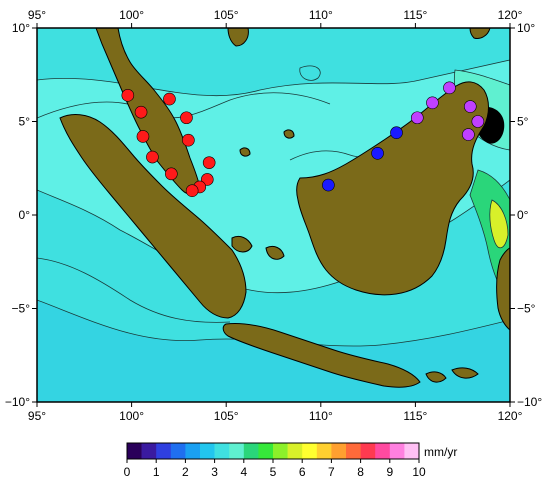 The image size is (550, 484). What do you see at coordinates (242, 244) in the screenshot?
I see `land-bangka` at bounding box center [242, 244].